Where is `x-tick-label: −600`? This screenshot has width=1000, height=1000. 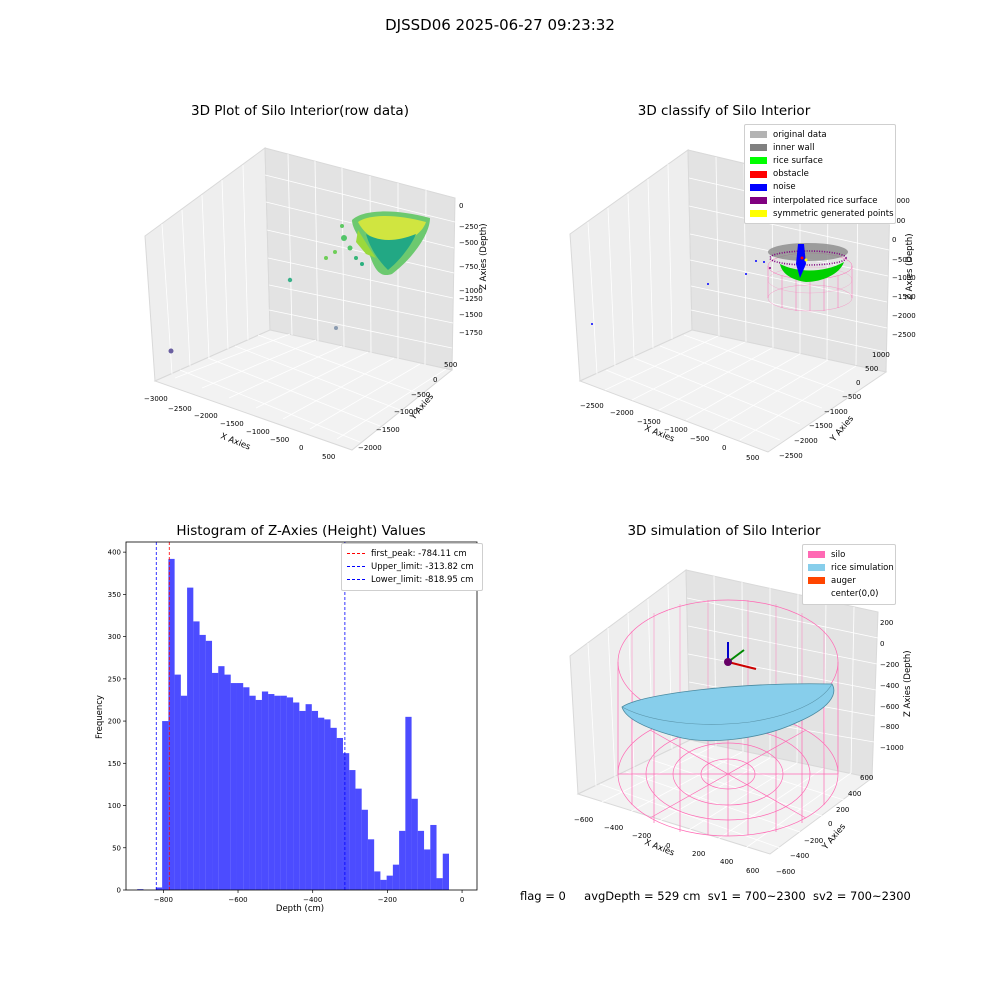 x-tick-label: −600 is located at coordinates (237, 900).